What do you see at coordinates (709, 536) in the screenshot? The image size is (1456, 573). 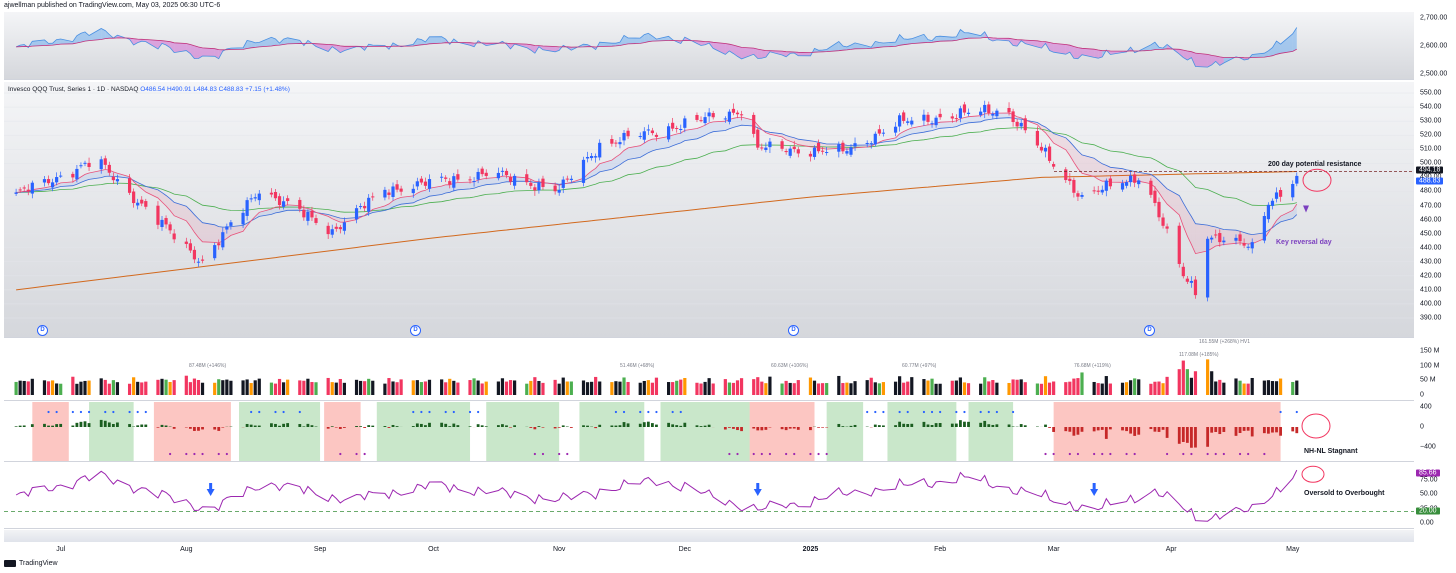 I see `time-scroll-strip` at bounding box center [709, 536].